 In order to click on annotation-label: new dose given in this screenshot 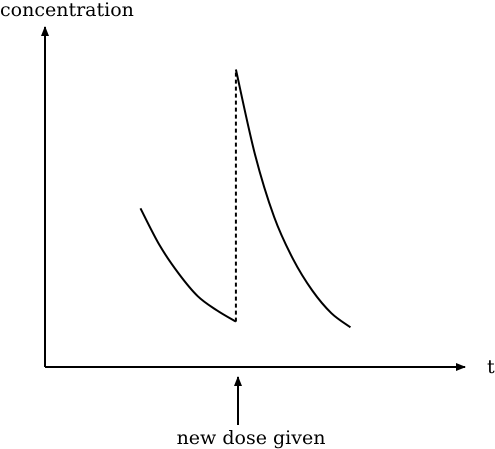, I will do `click(251, 438)`.